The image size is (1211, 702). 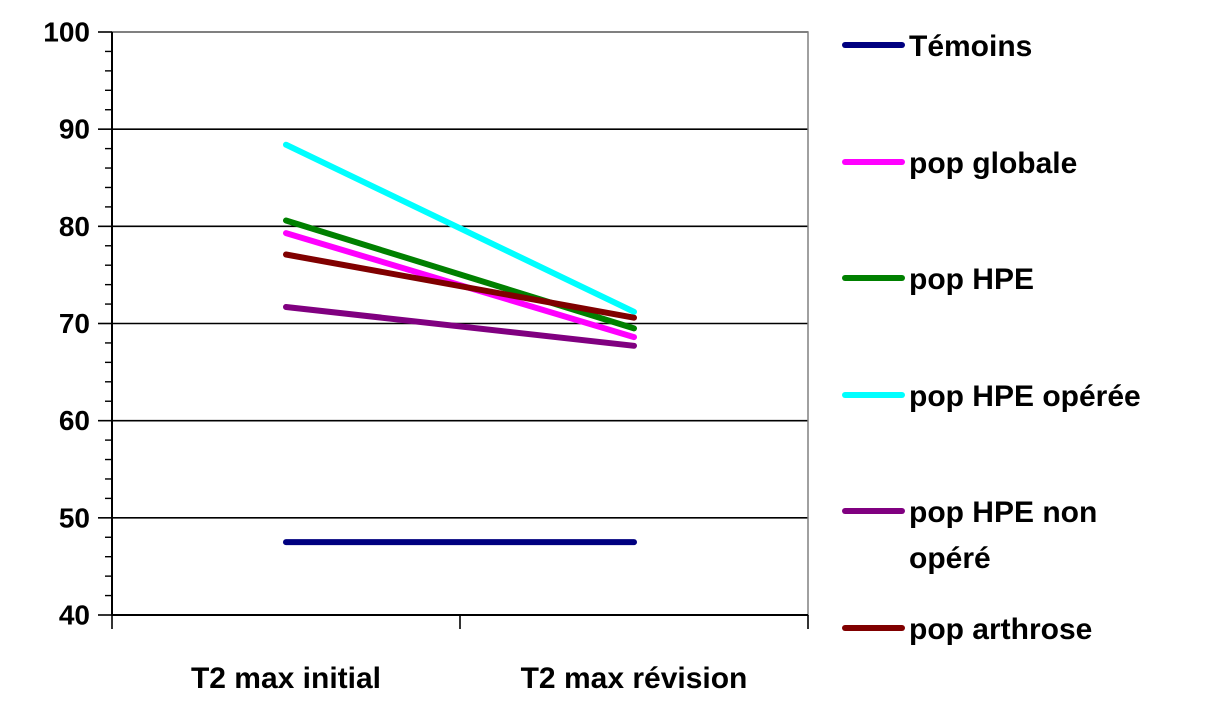 What do you see at coordinates (460, 654) in the screenshot?
I see `x-axis: T2 max initial T2 max révision` at bounding box center [460, 654].